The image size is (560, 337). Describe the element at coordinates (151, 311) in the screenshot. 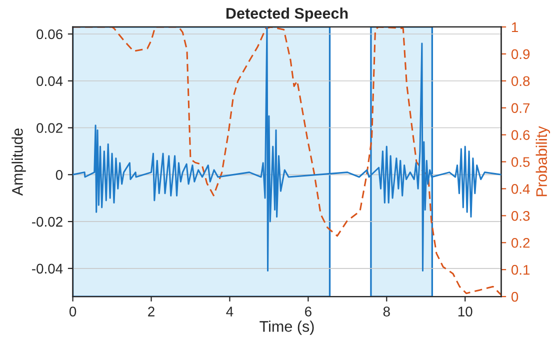

I see `x-tick-label: 2` at that location.